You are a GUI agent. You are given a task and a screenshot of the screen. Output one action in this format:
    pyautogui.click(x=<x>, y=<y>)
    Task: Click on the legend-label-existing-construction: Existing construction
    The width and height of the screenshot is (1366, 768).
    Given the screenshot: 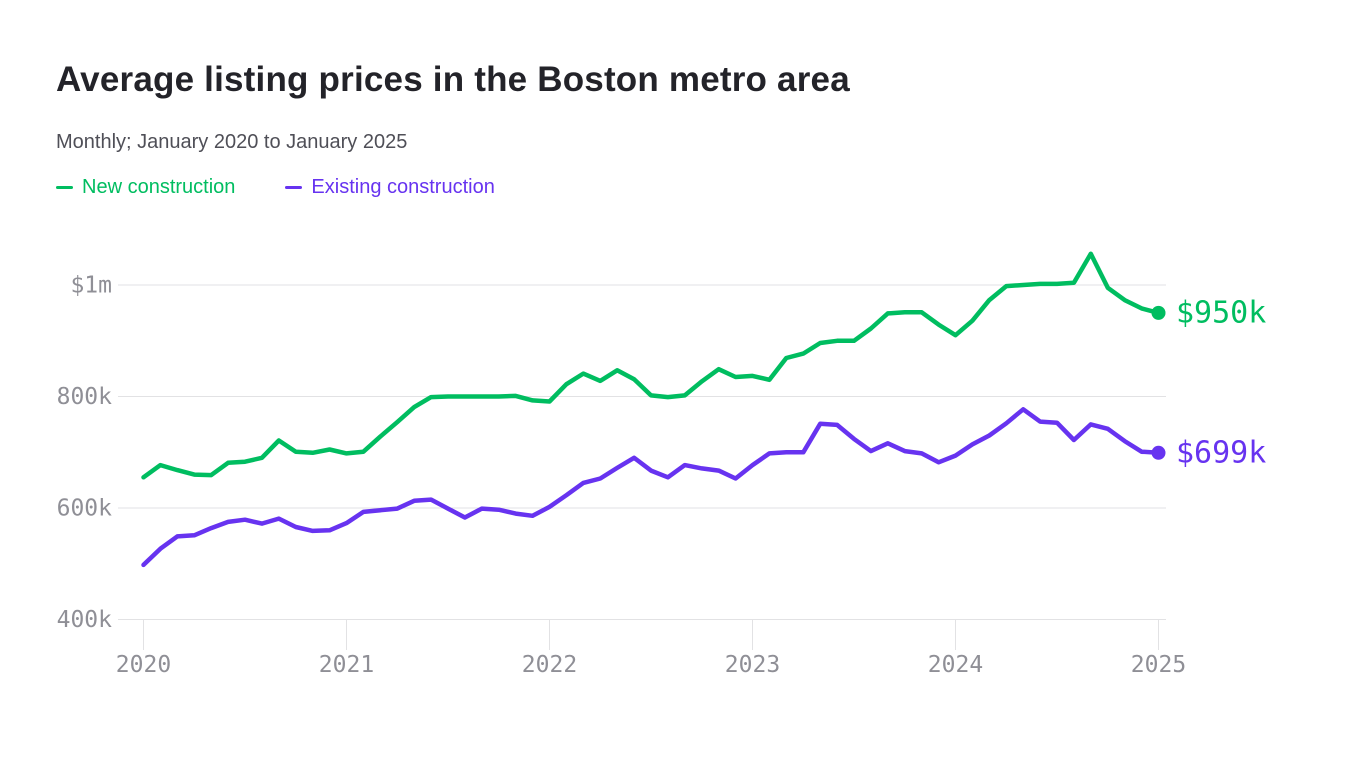 What is the action you would take?
    pyautogui.click(x=403, y=187)
    